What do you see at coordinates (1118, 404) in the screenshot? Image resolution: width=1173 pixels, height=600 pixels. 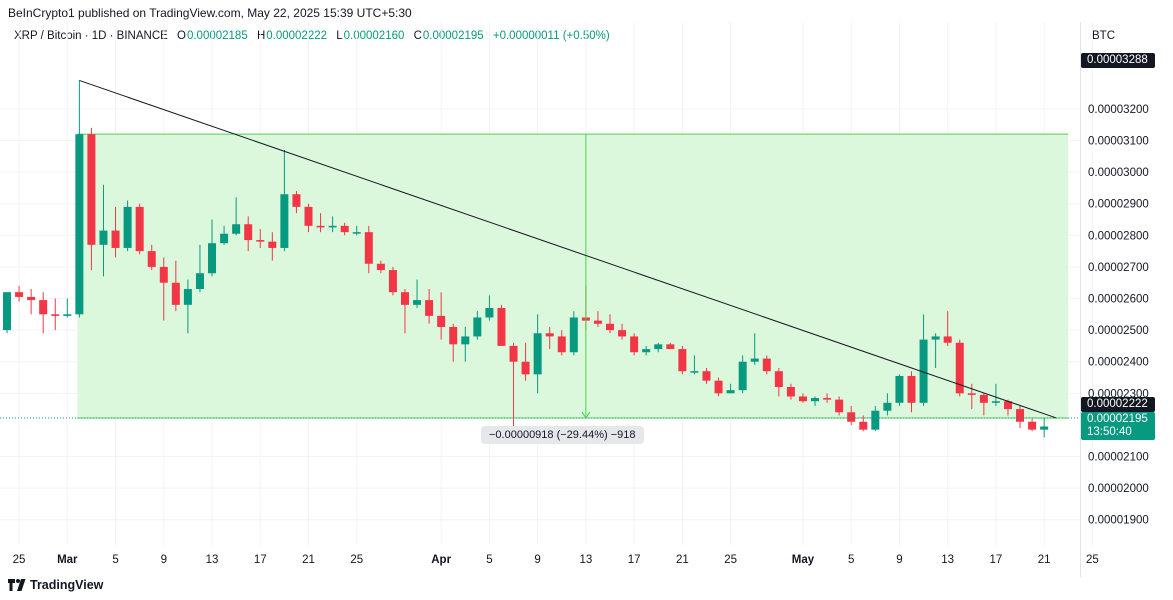 I see `level-price-tag: 0.00002222` at bounding box center [1118, 404].